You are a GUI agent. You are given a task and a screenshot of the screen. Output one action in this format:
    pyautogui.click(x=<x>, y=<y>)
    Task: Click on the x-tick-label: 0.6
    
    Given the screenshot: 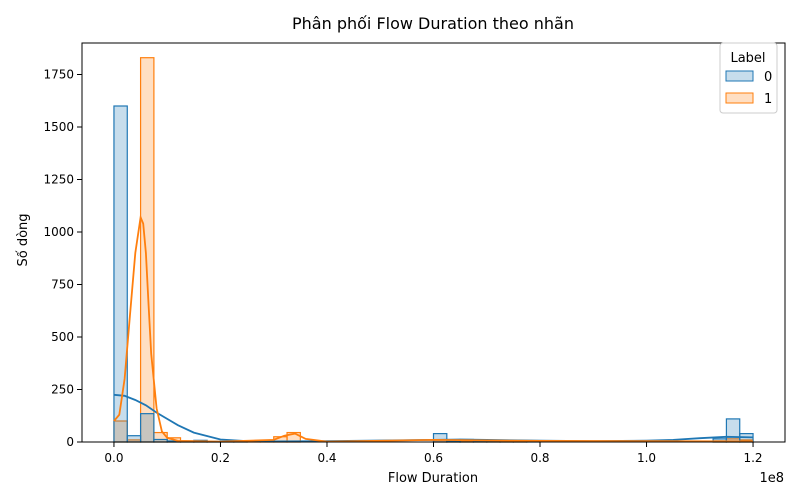 What is the action you would take?
    pyautogui.click(x=433, y=458)
    